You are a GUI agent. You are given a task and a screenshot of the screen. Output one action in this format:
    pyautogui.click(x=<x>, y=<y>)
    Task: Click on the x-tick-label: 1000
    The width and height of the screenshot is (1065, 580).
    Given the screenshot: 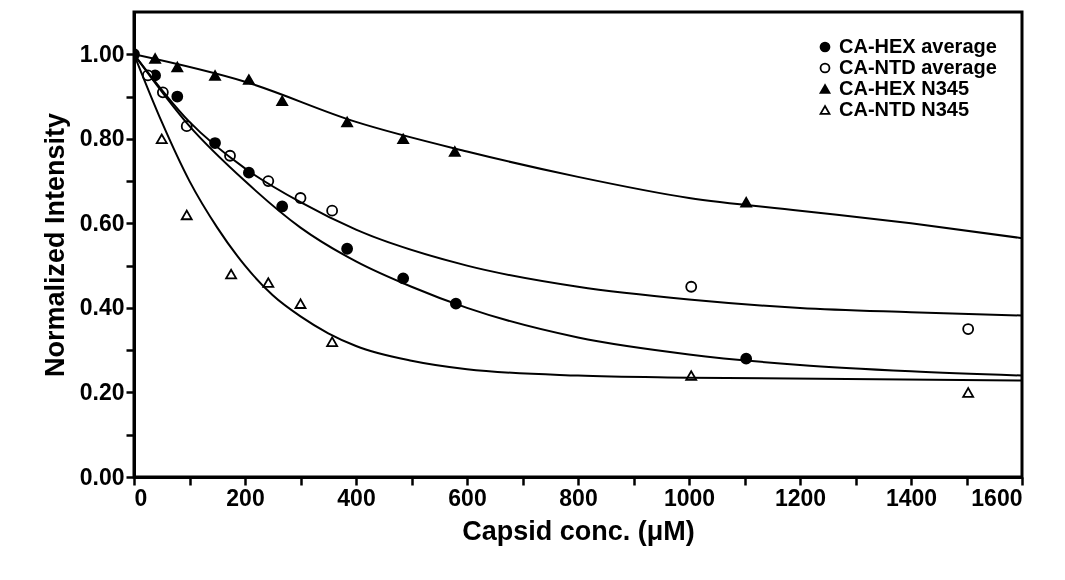 What is the action you would take?
    pyautogui.click(x=689, y=497)
    